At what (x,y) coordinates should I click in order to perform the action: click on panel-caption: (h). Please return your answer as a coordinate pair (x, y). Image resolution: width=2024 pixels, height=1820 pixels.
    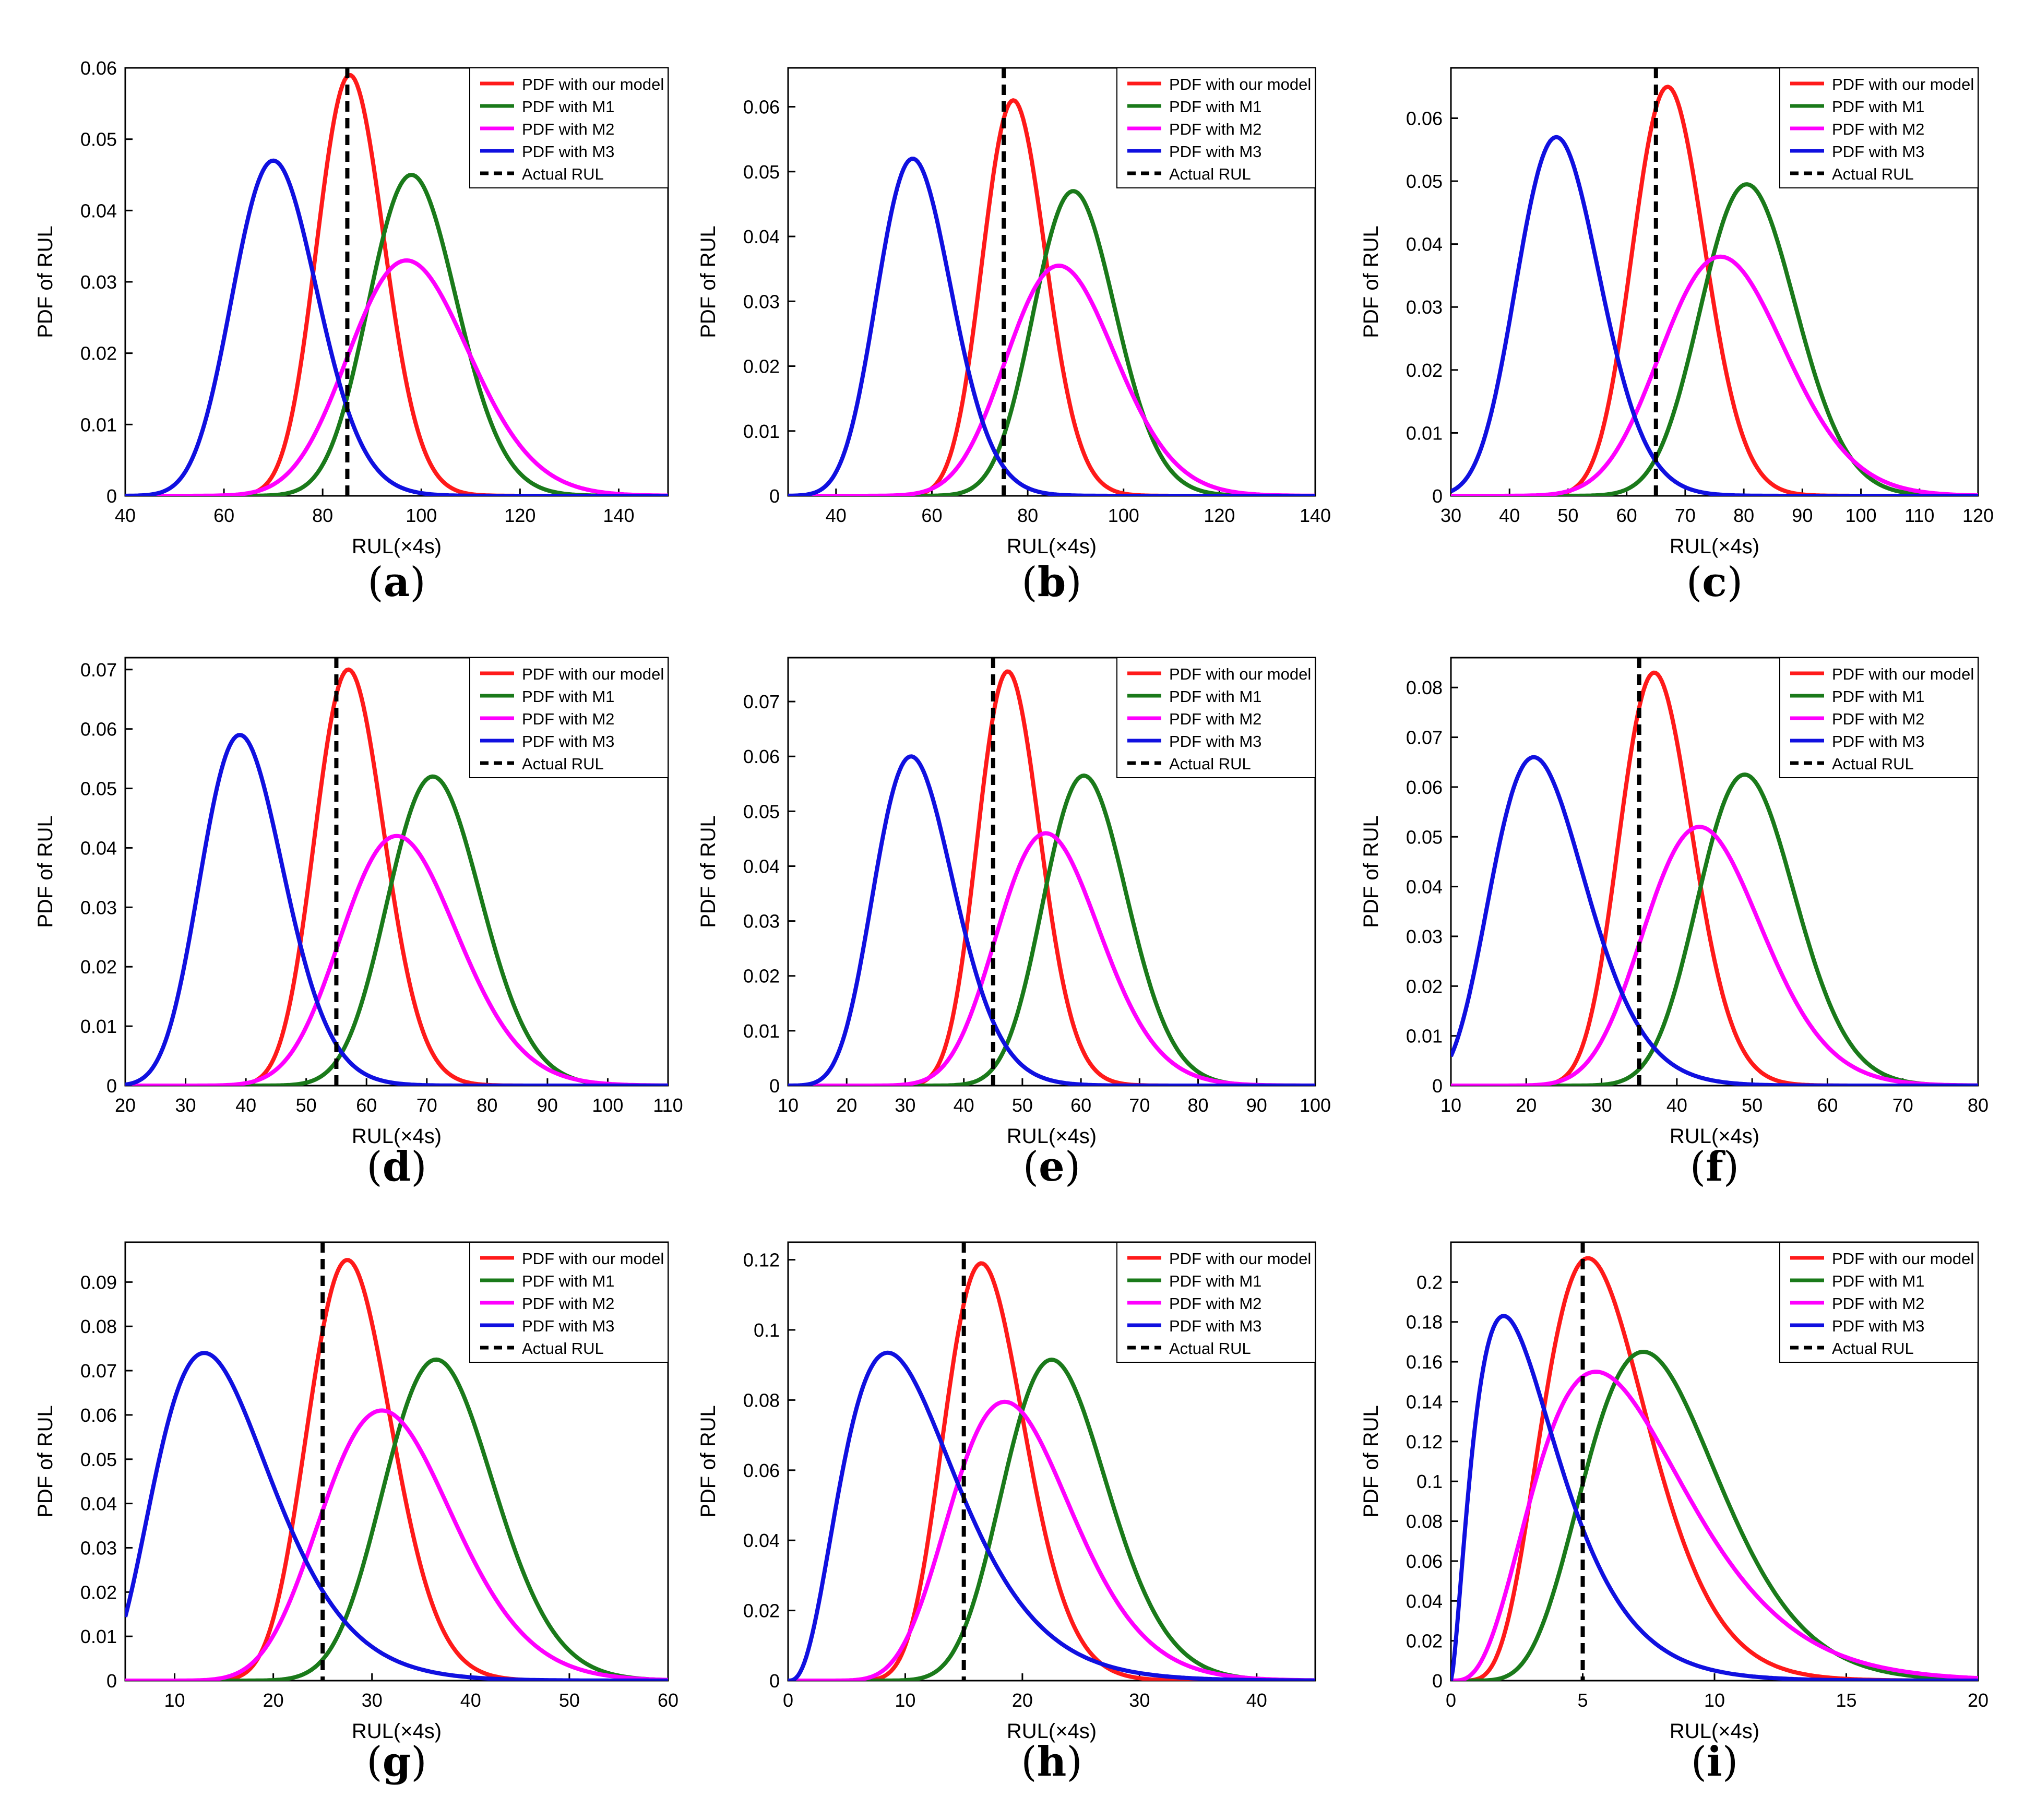
    Looking at the image, I should click on (1051, 1762).